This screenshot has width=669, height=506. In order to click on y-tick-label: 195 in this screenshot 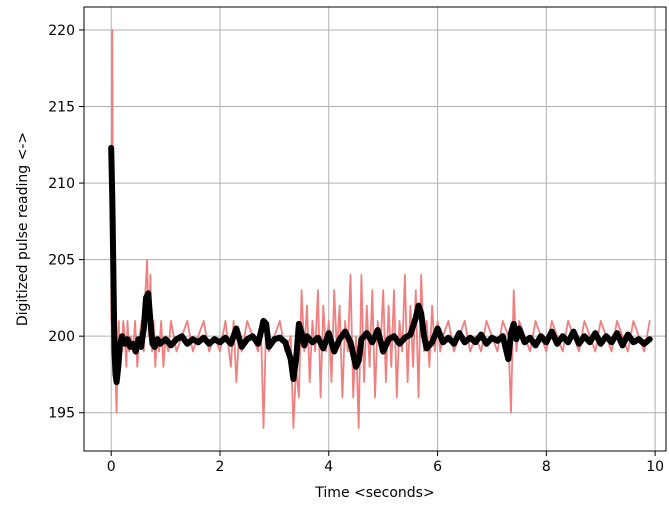, I will do `click(61, 414)`.